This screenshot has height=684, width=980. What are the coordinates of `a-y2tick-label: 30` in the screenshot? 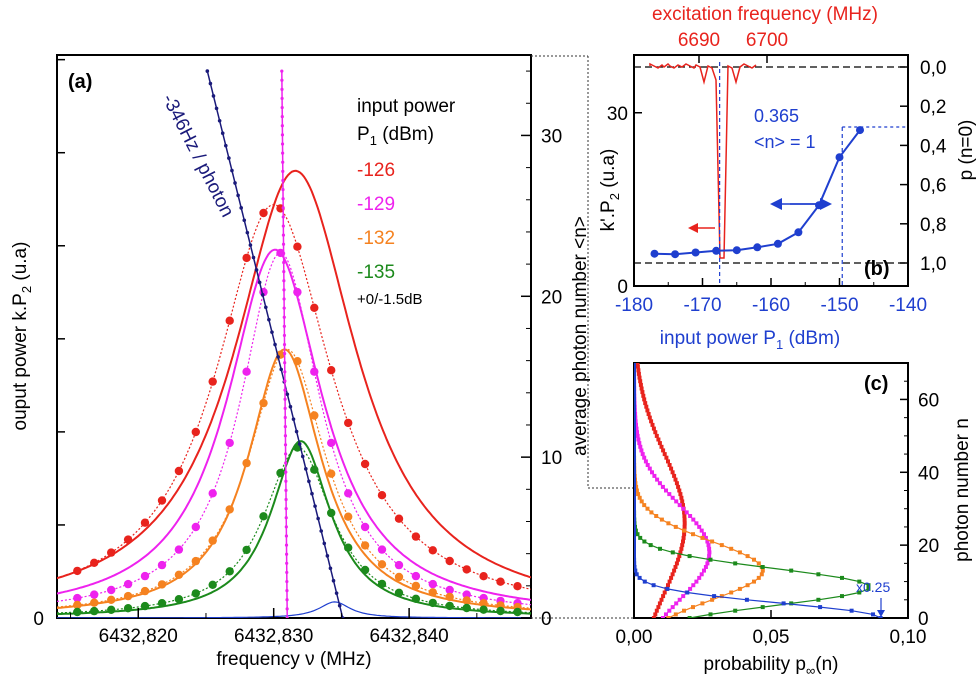 It's located at (551, 136).